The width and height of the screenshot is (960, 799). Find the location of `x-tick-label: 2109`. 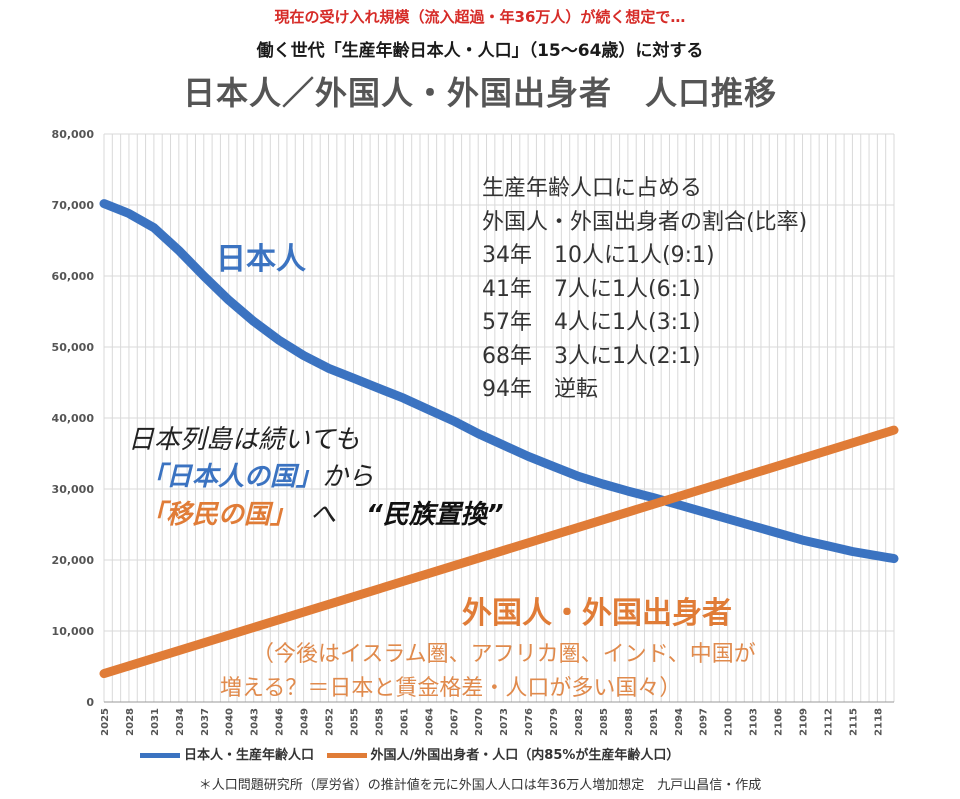

x-tick-label: 2109 is located at coordinates (804, 722).